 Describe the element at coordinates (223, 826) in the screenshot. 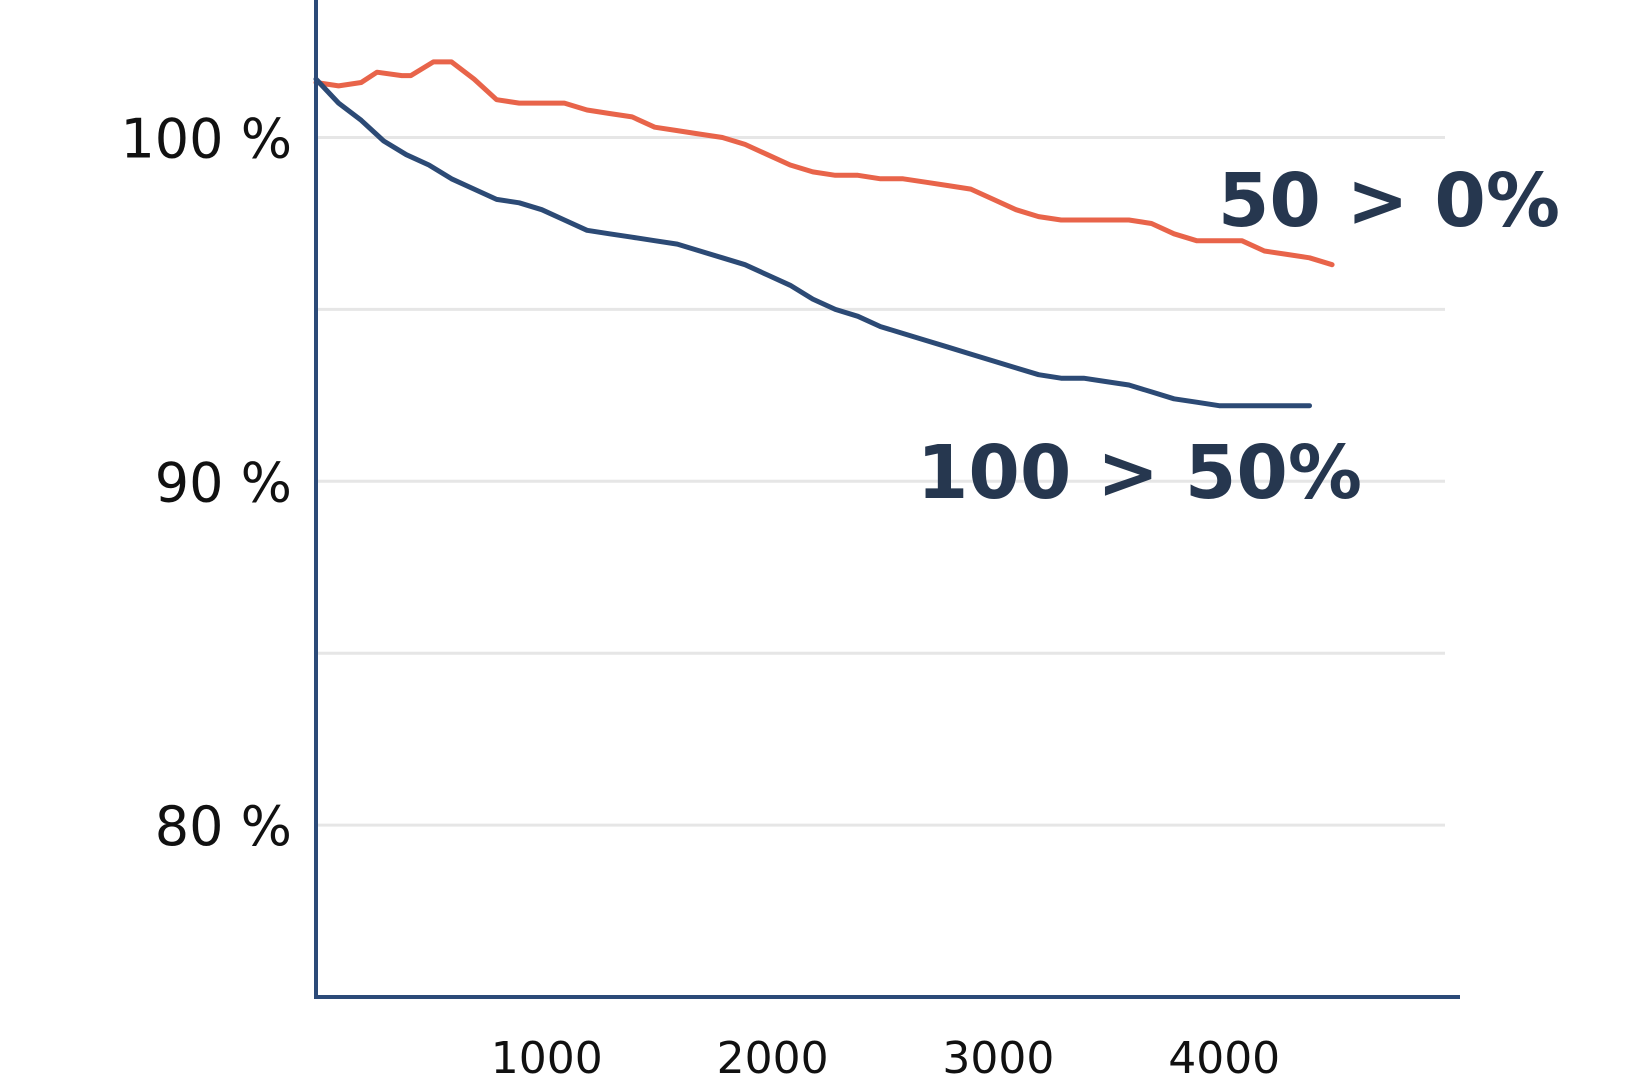

I see `y-tick-label: 80 %` at that location.